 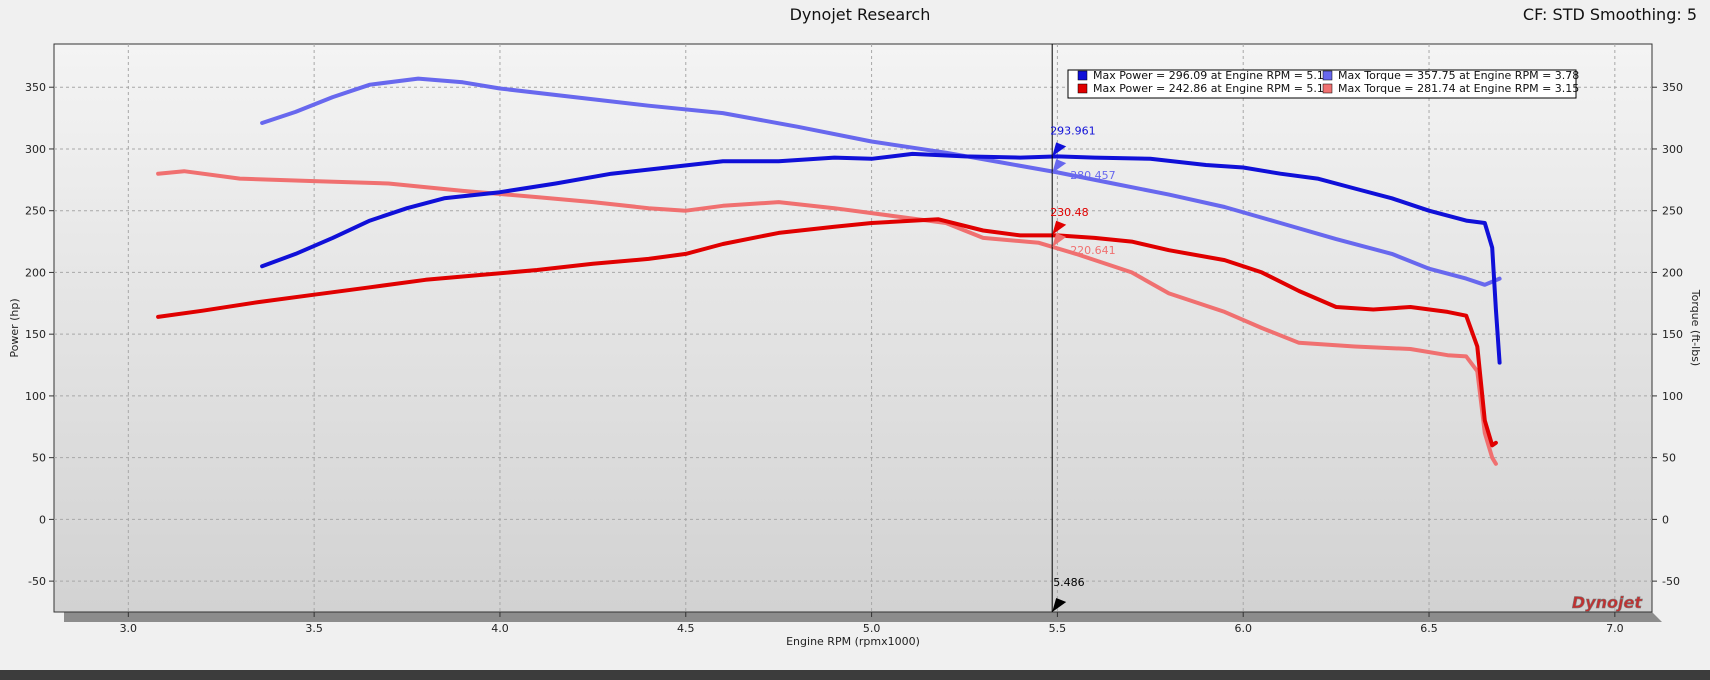 I want to click on cursor-readout-value: 293.961, so click(x=1073, y=130).